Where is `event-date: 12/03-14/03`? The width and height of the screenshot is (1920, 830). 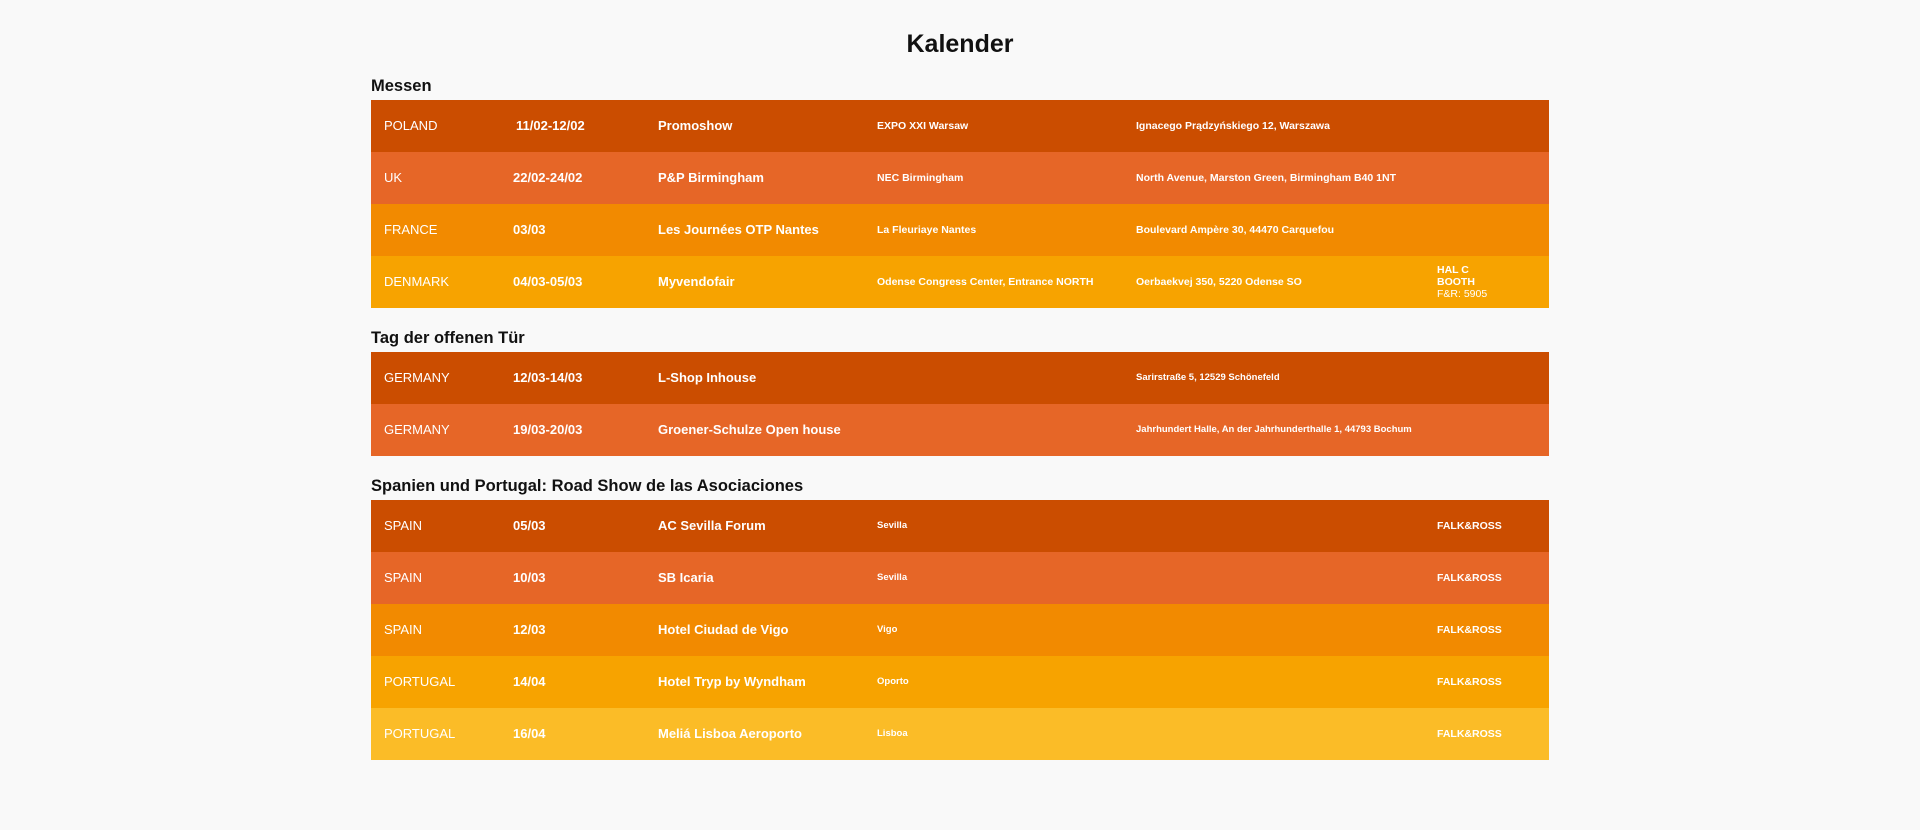 event-date: 12/03-14/03 is located at coordinates (548, 377).